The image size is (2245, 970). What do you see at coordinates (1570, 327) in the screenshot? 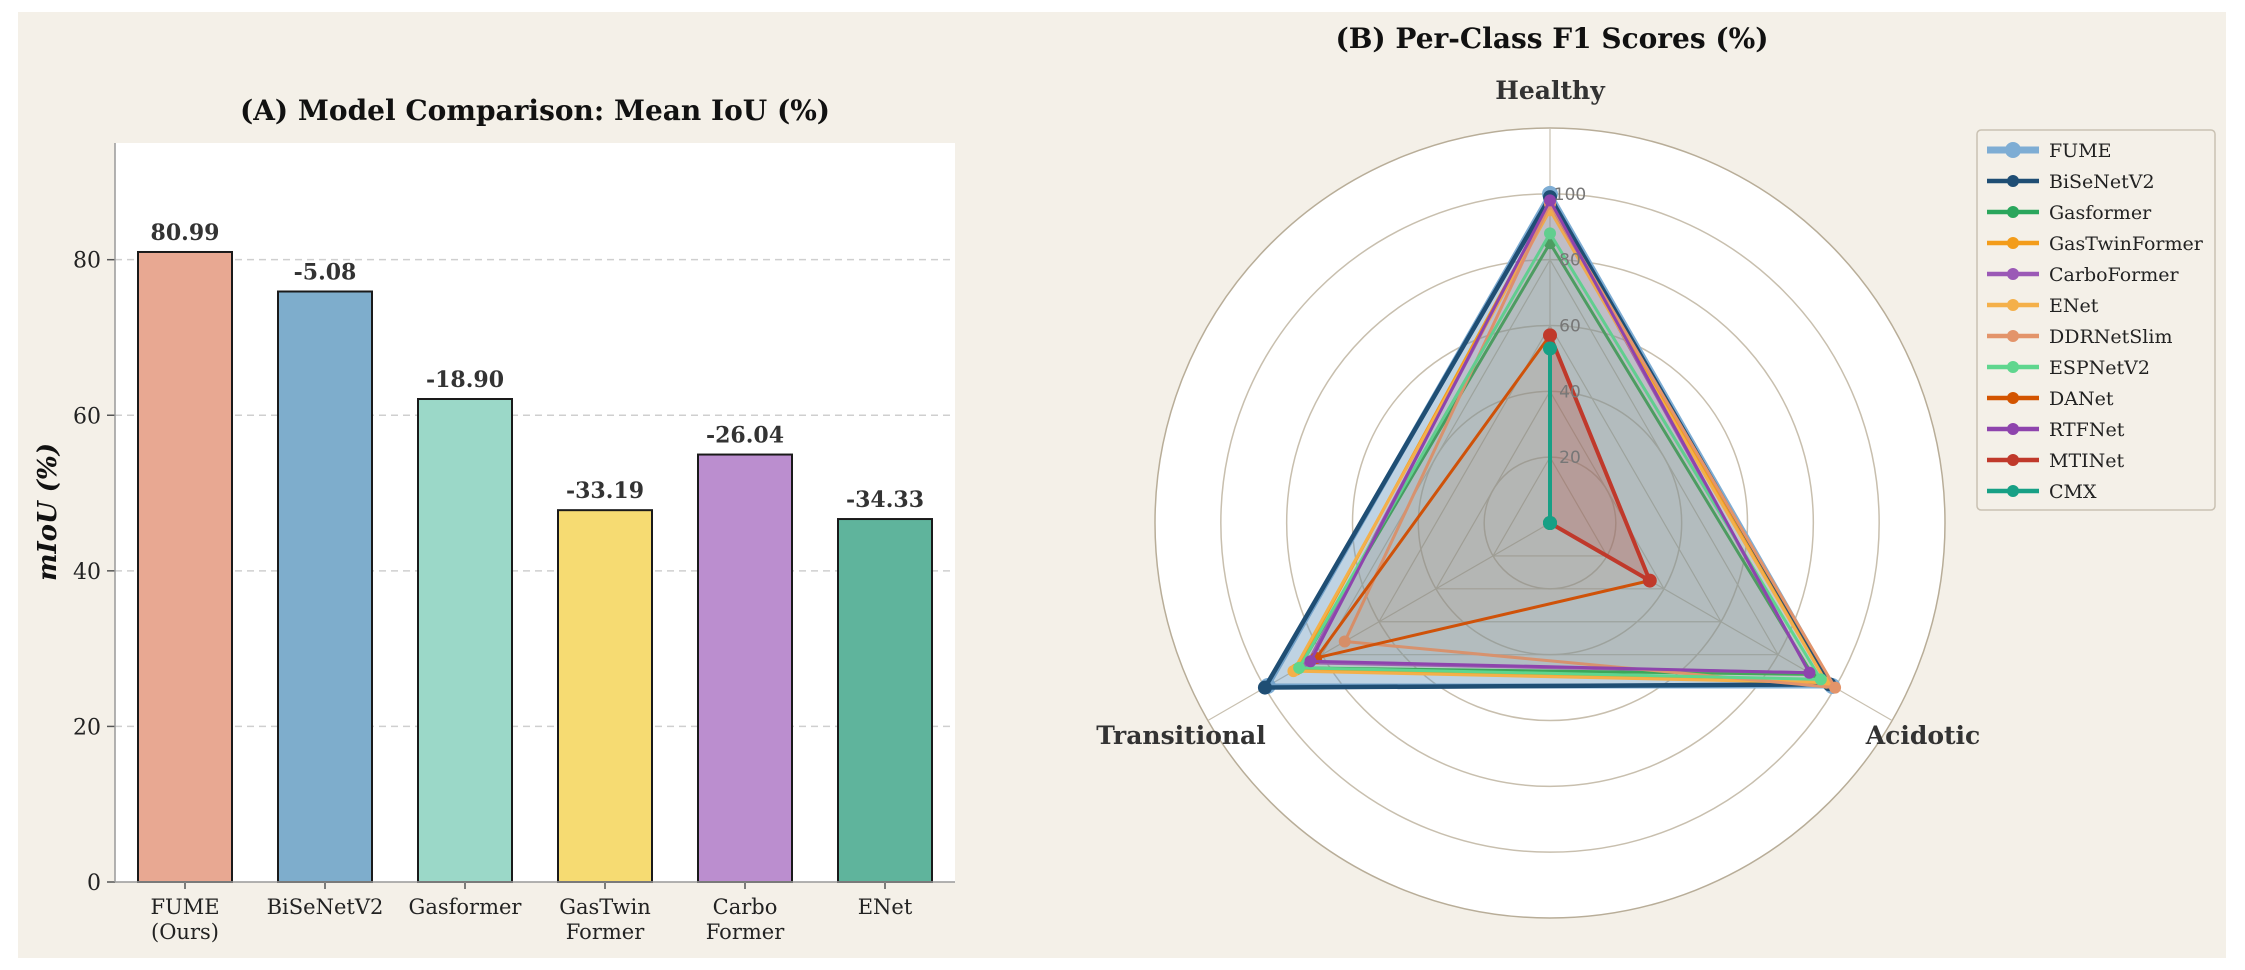
I see `radial-tick-label: 60` at bounding box center [1570, 327].